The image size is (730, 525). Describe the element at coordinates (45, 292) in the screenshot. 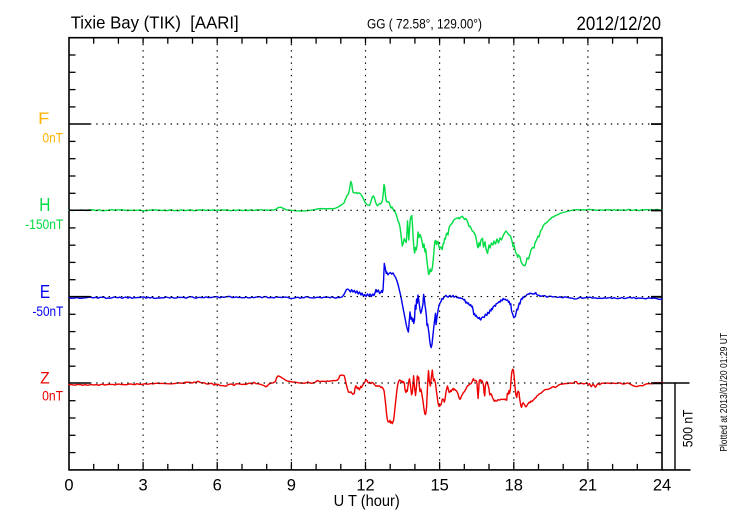

I see `svg-text: E` at that location.